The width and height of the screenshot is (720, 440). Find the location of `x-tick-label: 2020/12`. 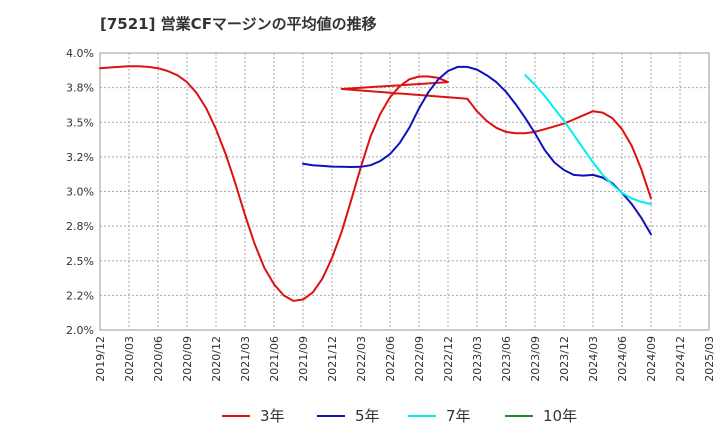

x-tick-label: 2020/12 is located at coordinates (216, 359).